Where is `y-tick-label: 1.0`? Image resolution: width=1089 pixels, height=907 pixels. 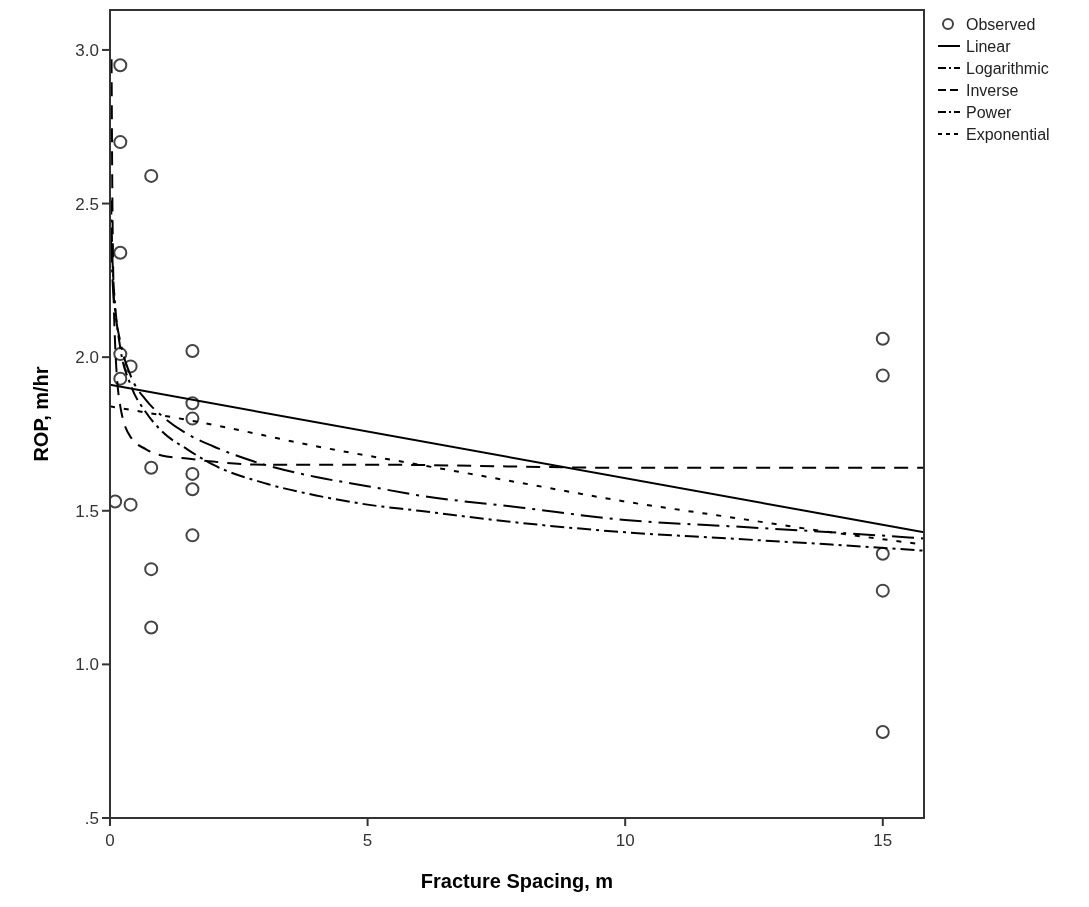 y-tick-label: 1.0 is located at coordinates (87, 665).